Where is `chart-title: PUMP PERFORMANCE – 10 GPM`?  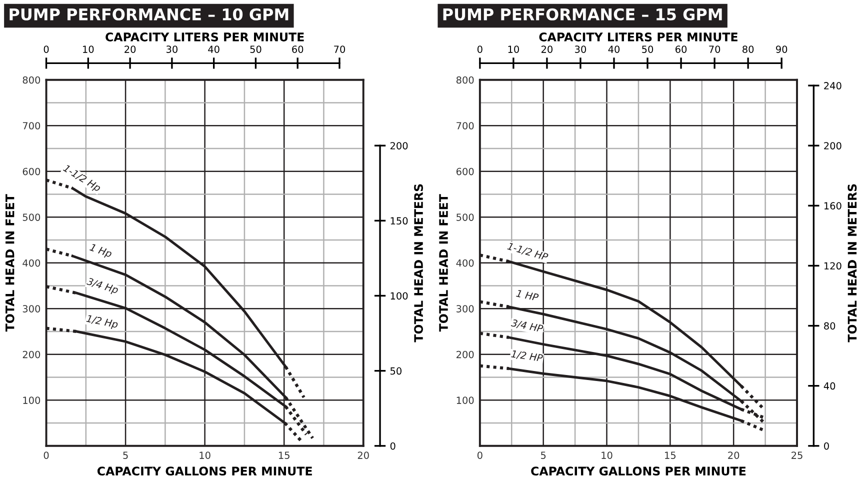 chart-title: PUMP PERFORMANCE – 10 GPM is located at coordinates (149, 14).